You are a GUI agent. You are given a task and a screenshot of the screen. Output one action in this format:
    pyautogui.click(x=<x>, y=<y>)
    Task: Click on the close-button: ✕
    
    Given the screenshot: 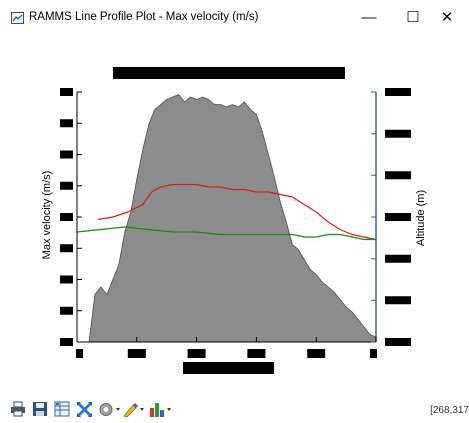 What is the action you would take?
    pyautogui.click(x=447, y=17)
    